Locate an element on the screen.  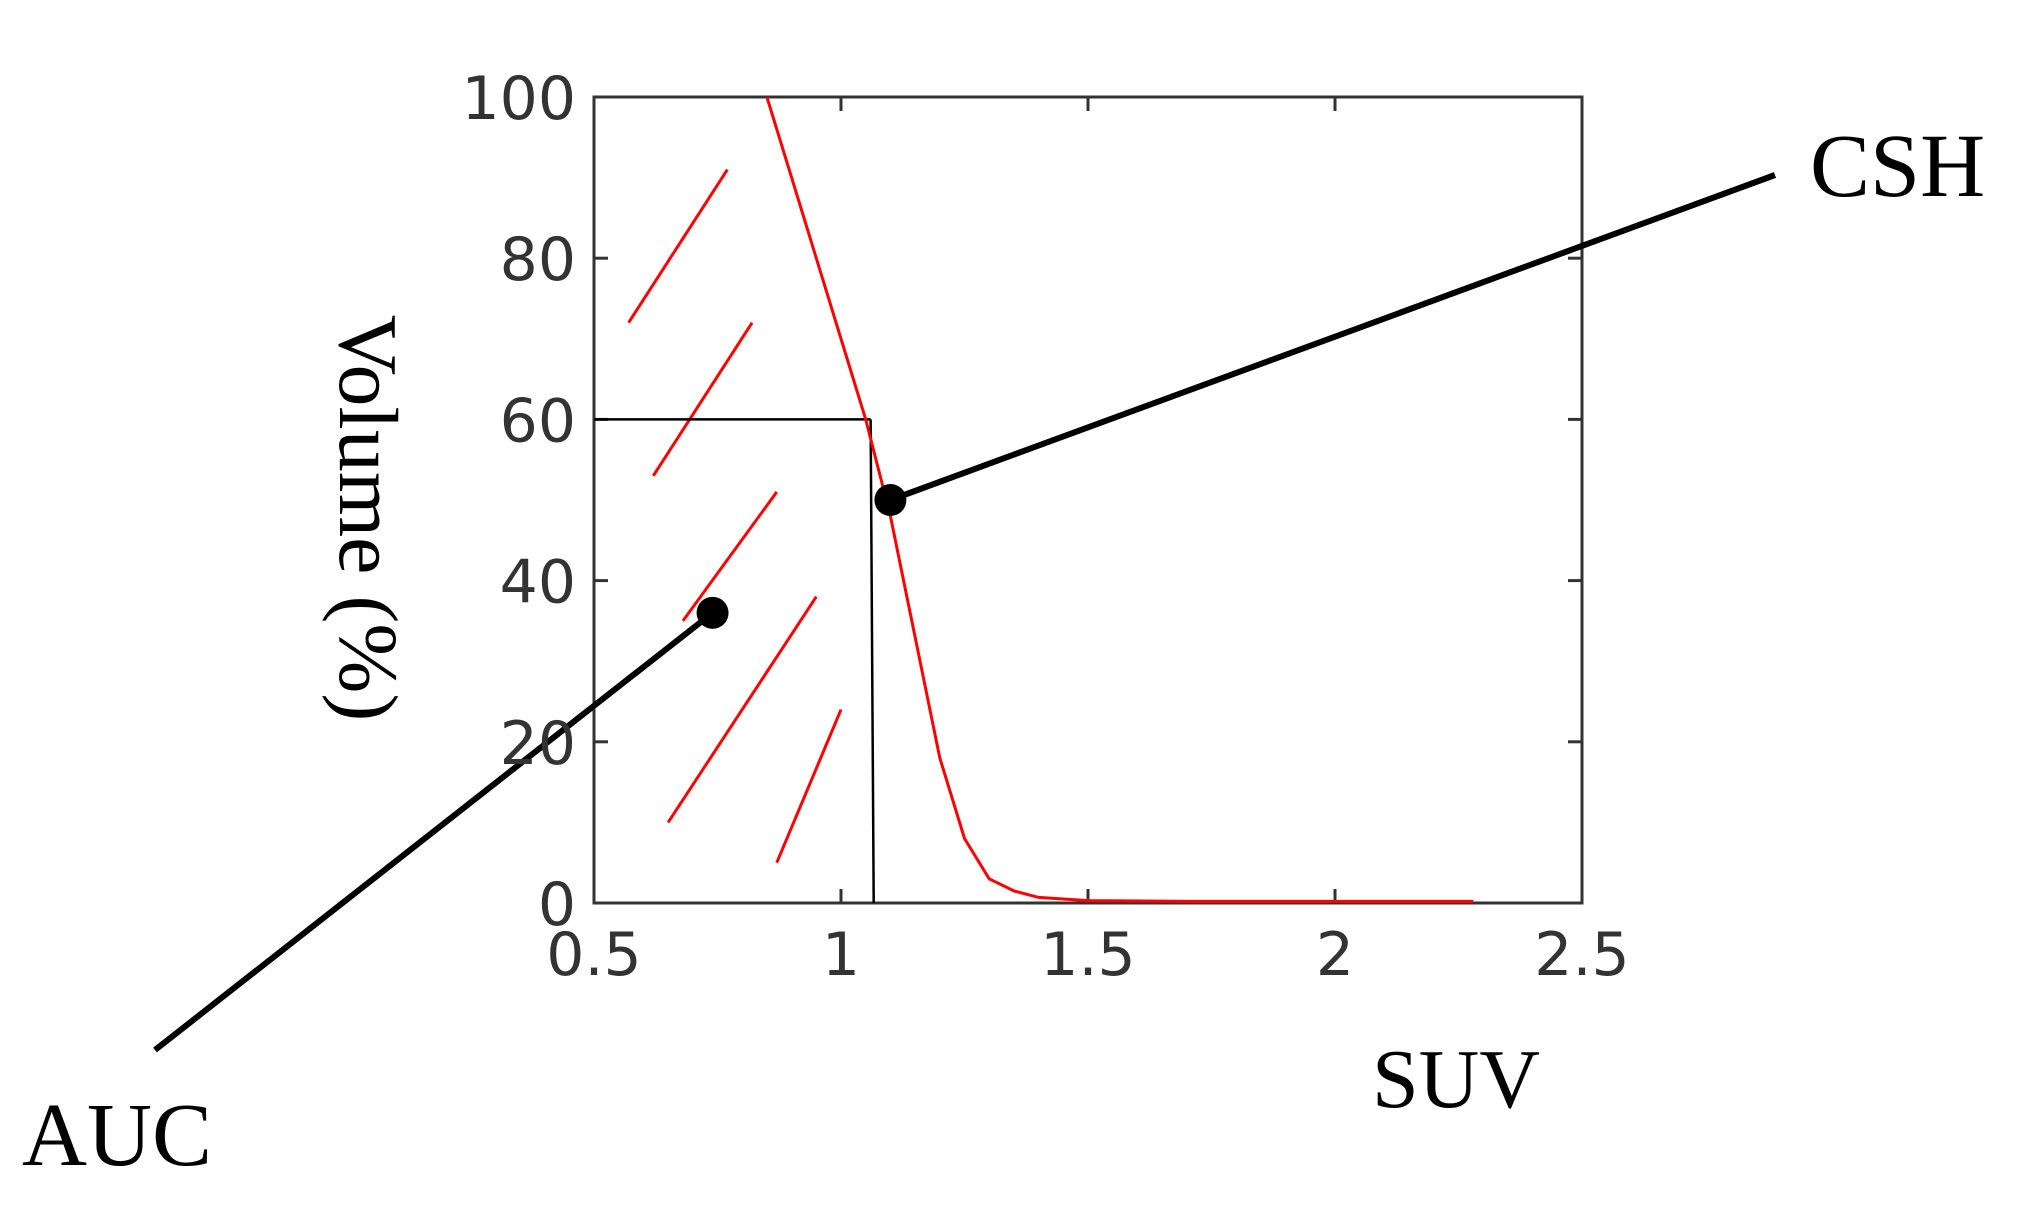
y-tick-label: 100 is located at coordinates (518, 99).